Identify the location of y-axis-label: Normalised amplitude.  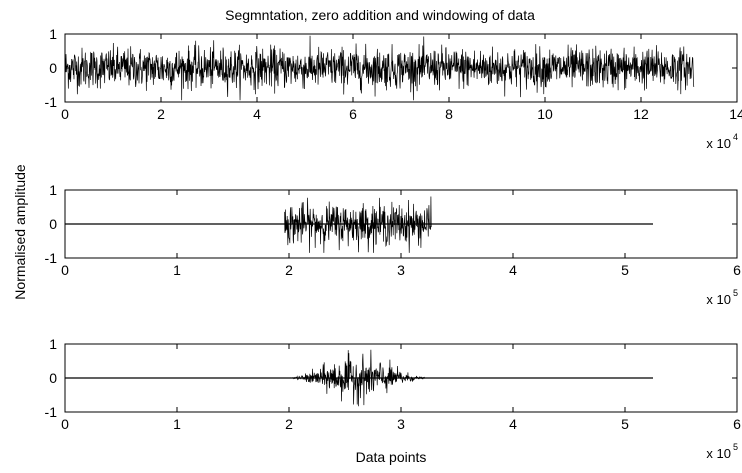
(20, 232).